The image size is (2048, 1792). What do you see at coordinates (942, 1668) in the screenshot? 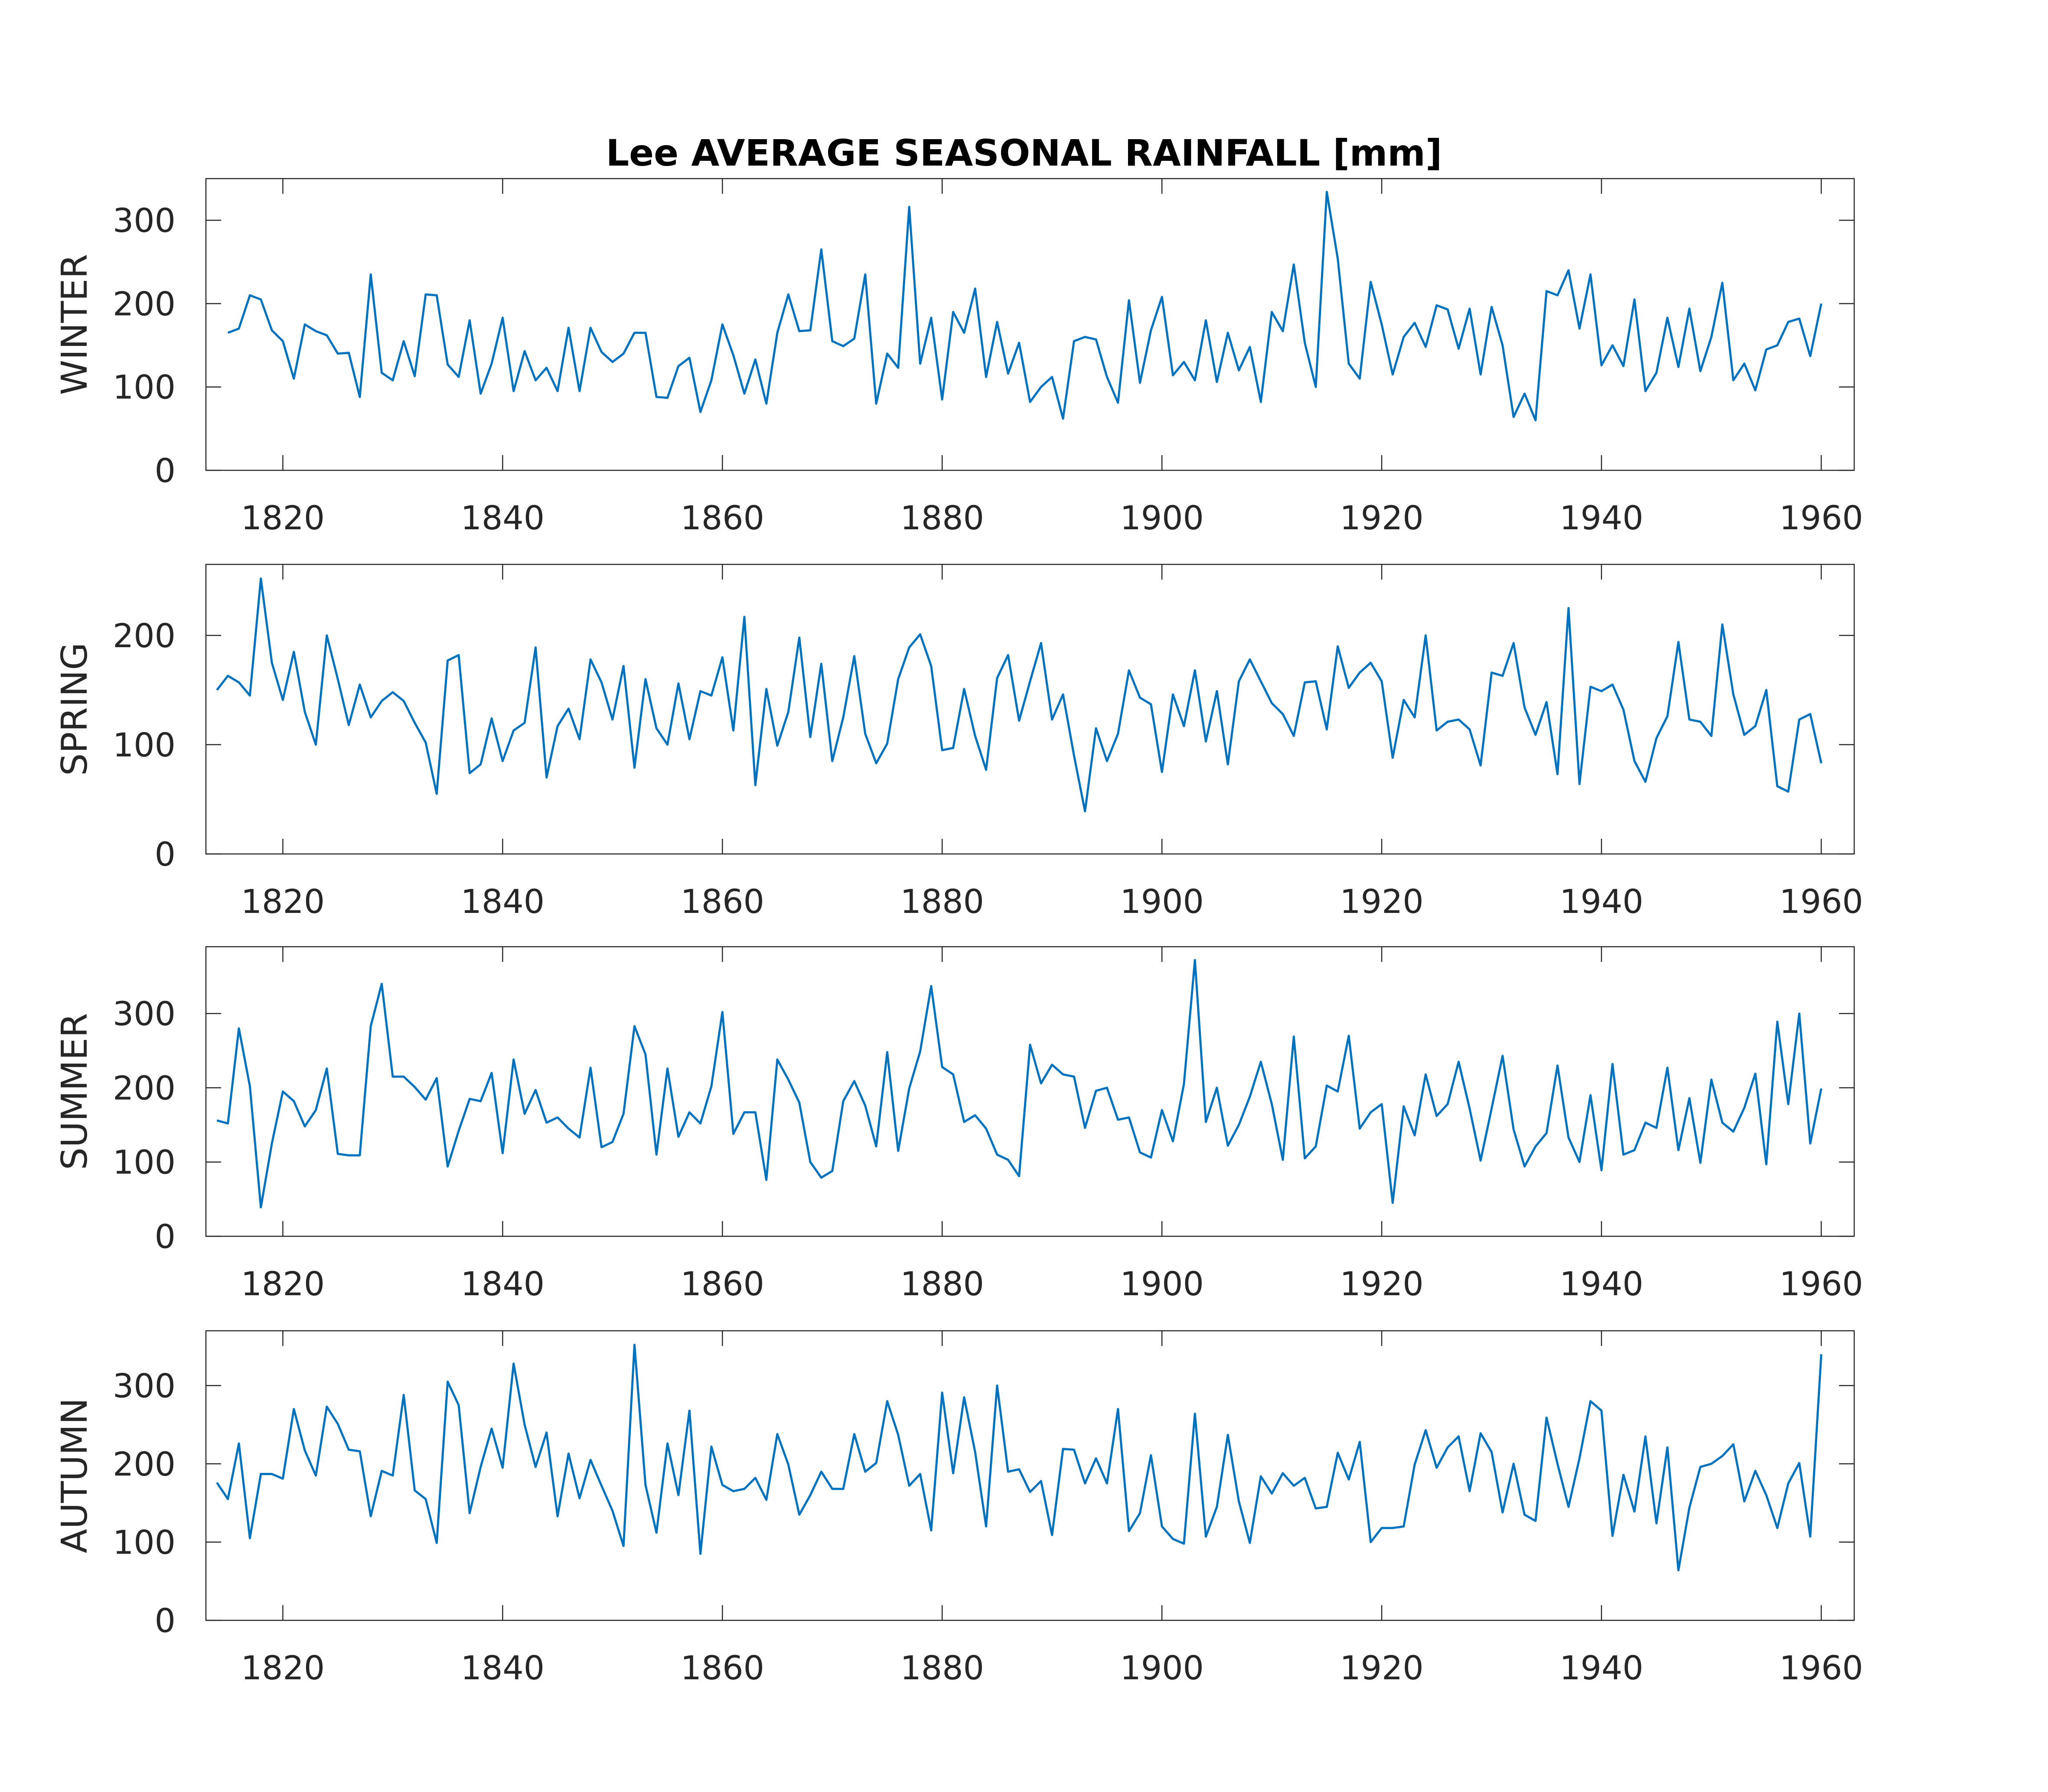
I see `autumn-xtick-label: 1880` at bounding box center [942, 1668].